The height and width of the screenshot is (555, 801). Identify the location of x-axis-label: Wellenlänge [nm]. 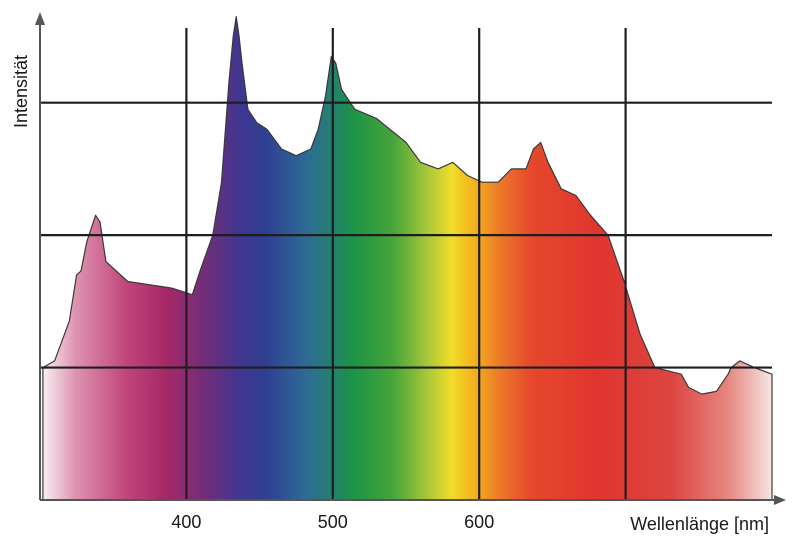
(699, 524).